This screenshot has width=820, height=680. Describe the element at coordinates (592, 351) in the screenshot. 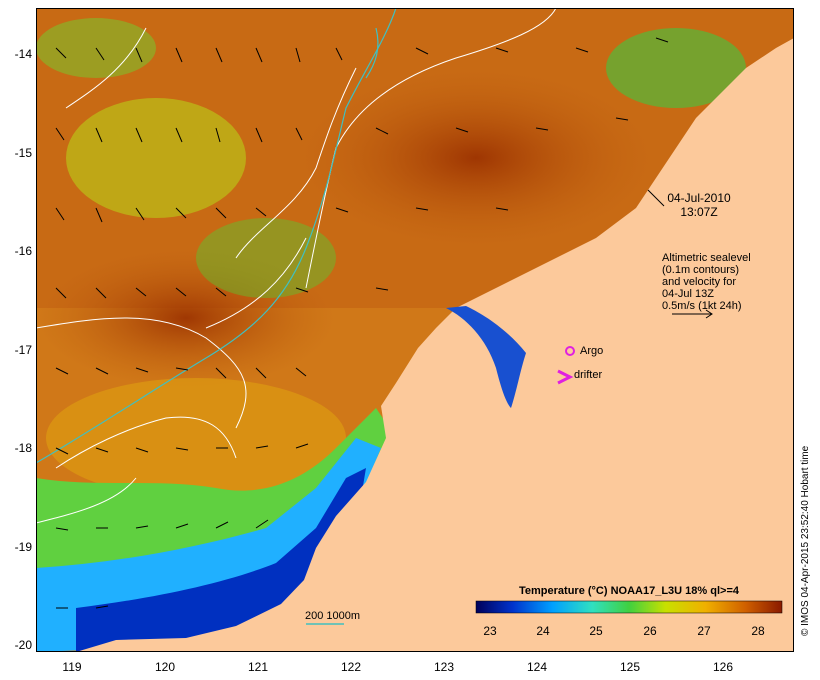

I see `argo-label: Argo` at that location.